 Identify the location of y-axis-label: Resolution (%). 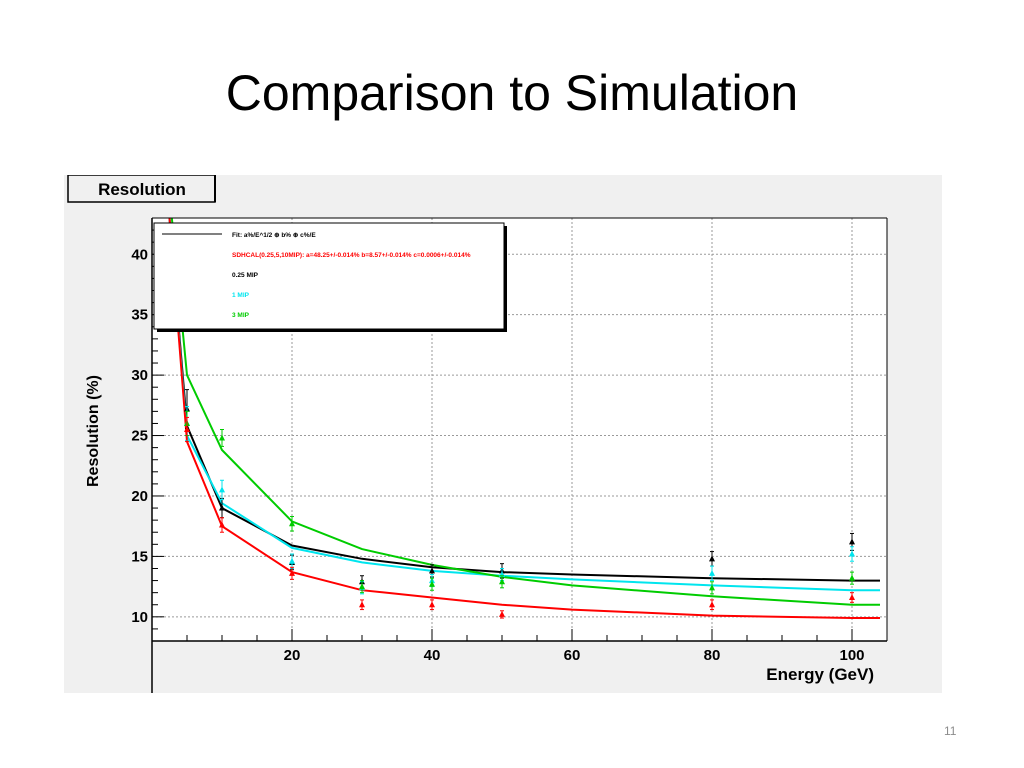
(93, 431).